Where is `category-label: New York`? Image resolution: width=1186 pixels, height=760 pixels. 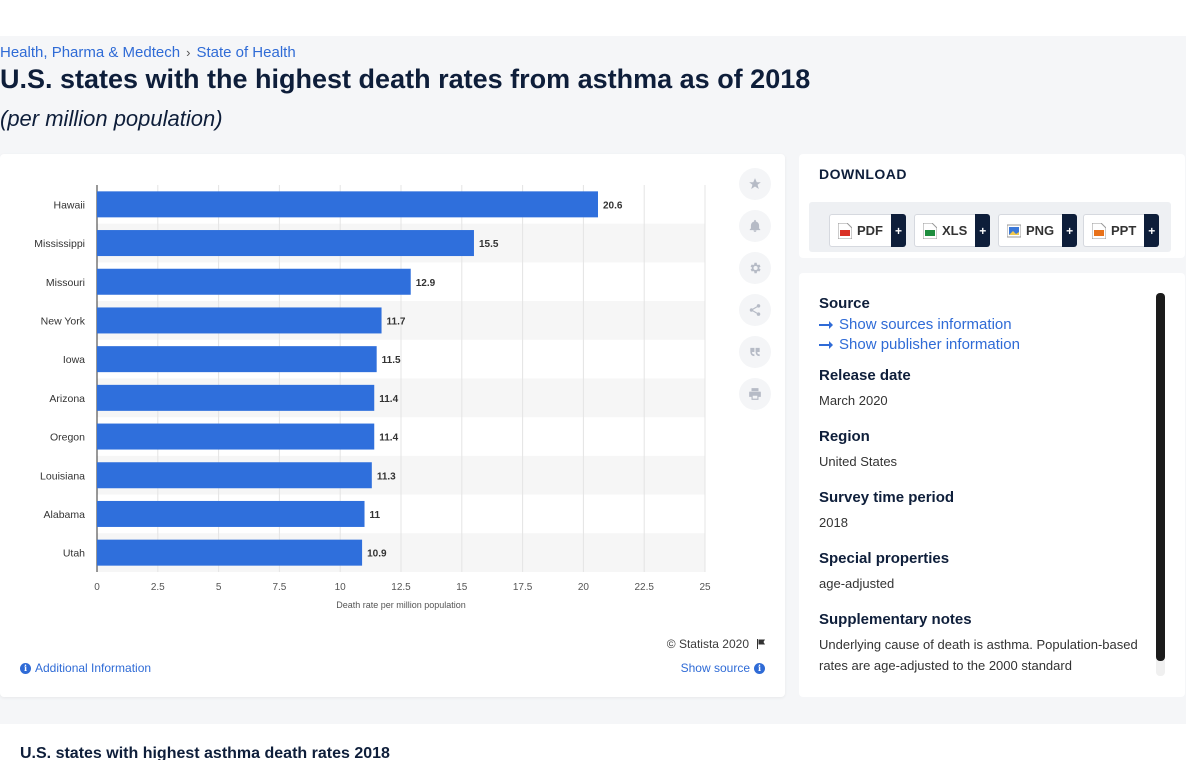
category-label: New York is located at coordinates (63, 321).